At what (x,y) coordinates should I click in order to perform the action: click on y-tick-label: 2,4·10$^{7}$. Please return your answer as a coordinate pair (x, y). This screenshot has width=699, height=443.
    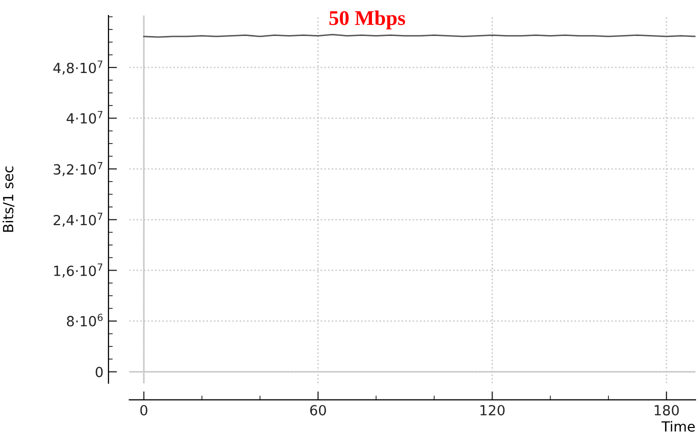
    Looking at the image, I should click on (78, 219).